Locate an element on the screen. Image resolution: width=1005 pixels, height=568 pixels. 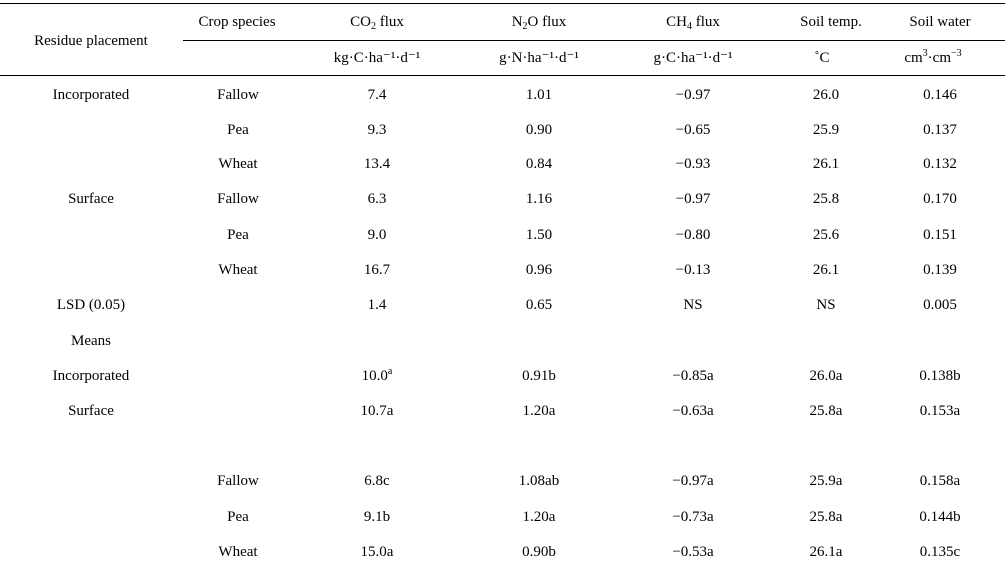
header-n2o-text: N is located at coordinates (517, 22).